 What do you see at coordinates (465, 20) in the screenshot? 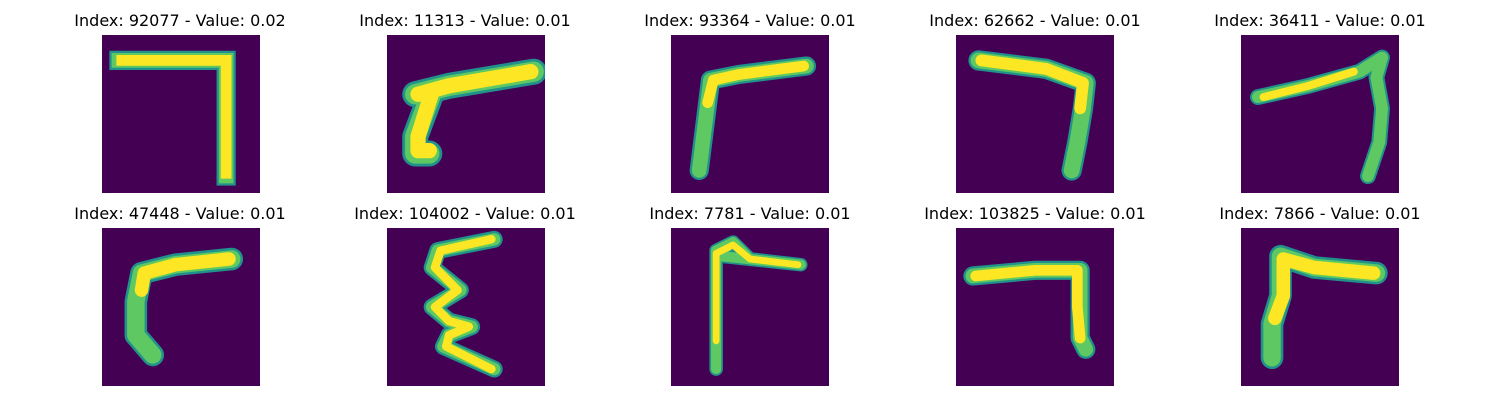
I see `panel-title: Index: 11313 - Value: 0.01` at bounding box center [465, 20].